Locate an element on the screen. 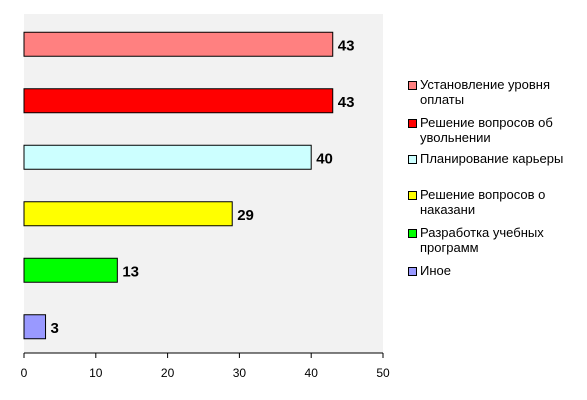 The width and height of the screenshot is (587, 400). x-tick-label: 50 is located at coordinates (383, 373).